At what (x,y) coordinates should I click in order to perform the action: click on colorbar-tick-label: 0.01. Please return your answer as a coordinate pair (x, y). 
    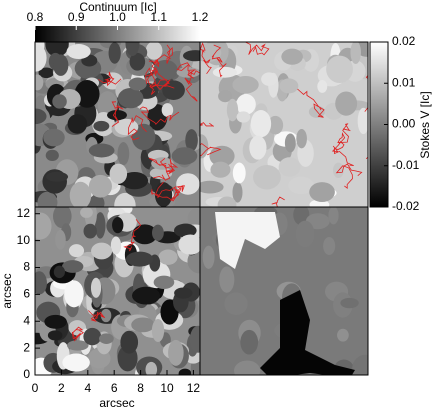
    Looking at the image, I should click on (404, 82).